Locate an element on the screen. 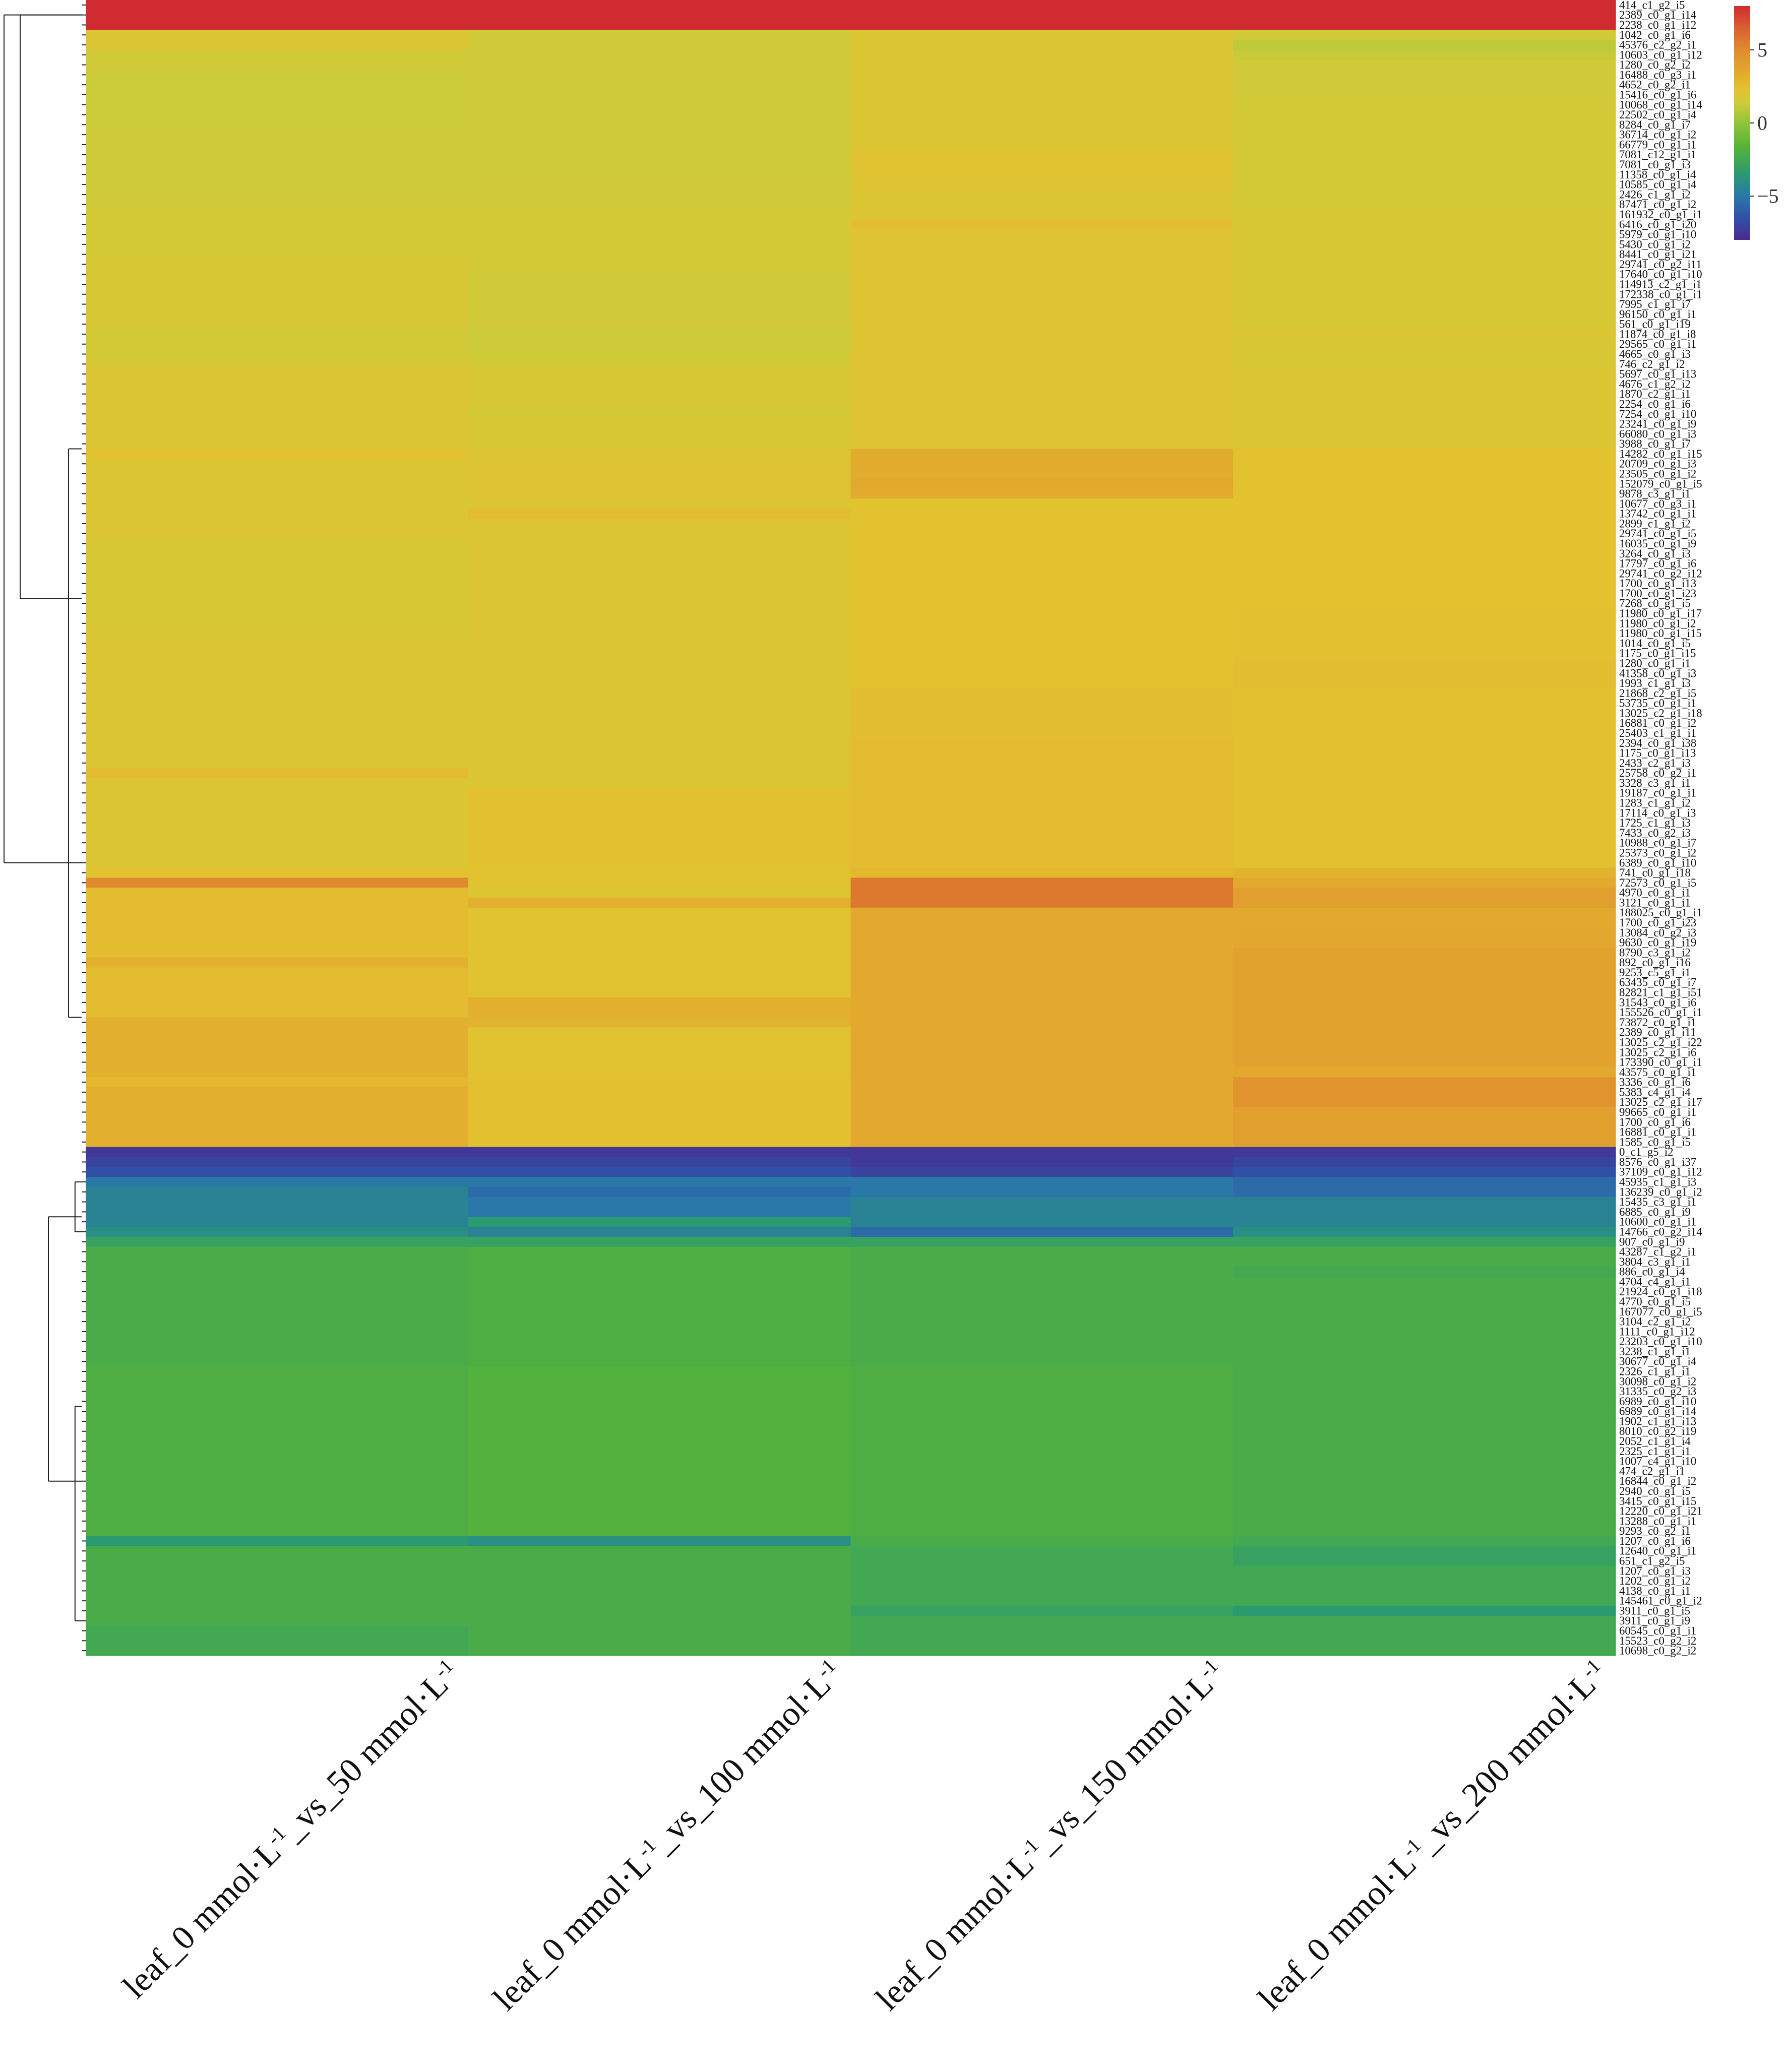 The image size is (1786, 2072). row-label: 2394_c0_g1_i38 is located at coordinates (1658, 743).